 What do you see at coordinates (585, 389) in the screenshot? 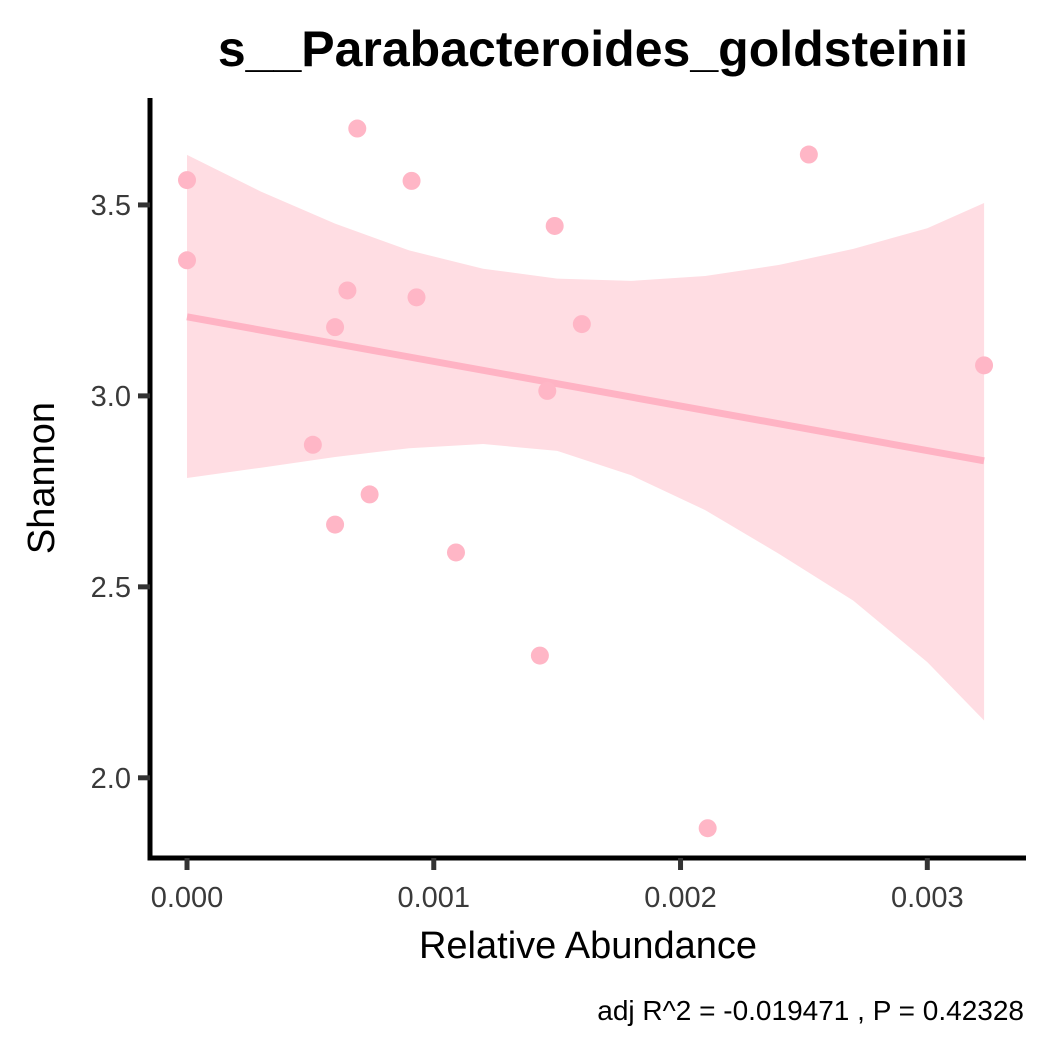
I see `regression-line` at bounding box center [585, 389].